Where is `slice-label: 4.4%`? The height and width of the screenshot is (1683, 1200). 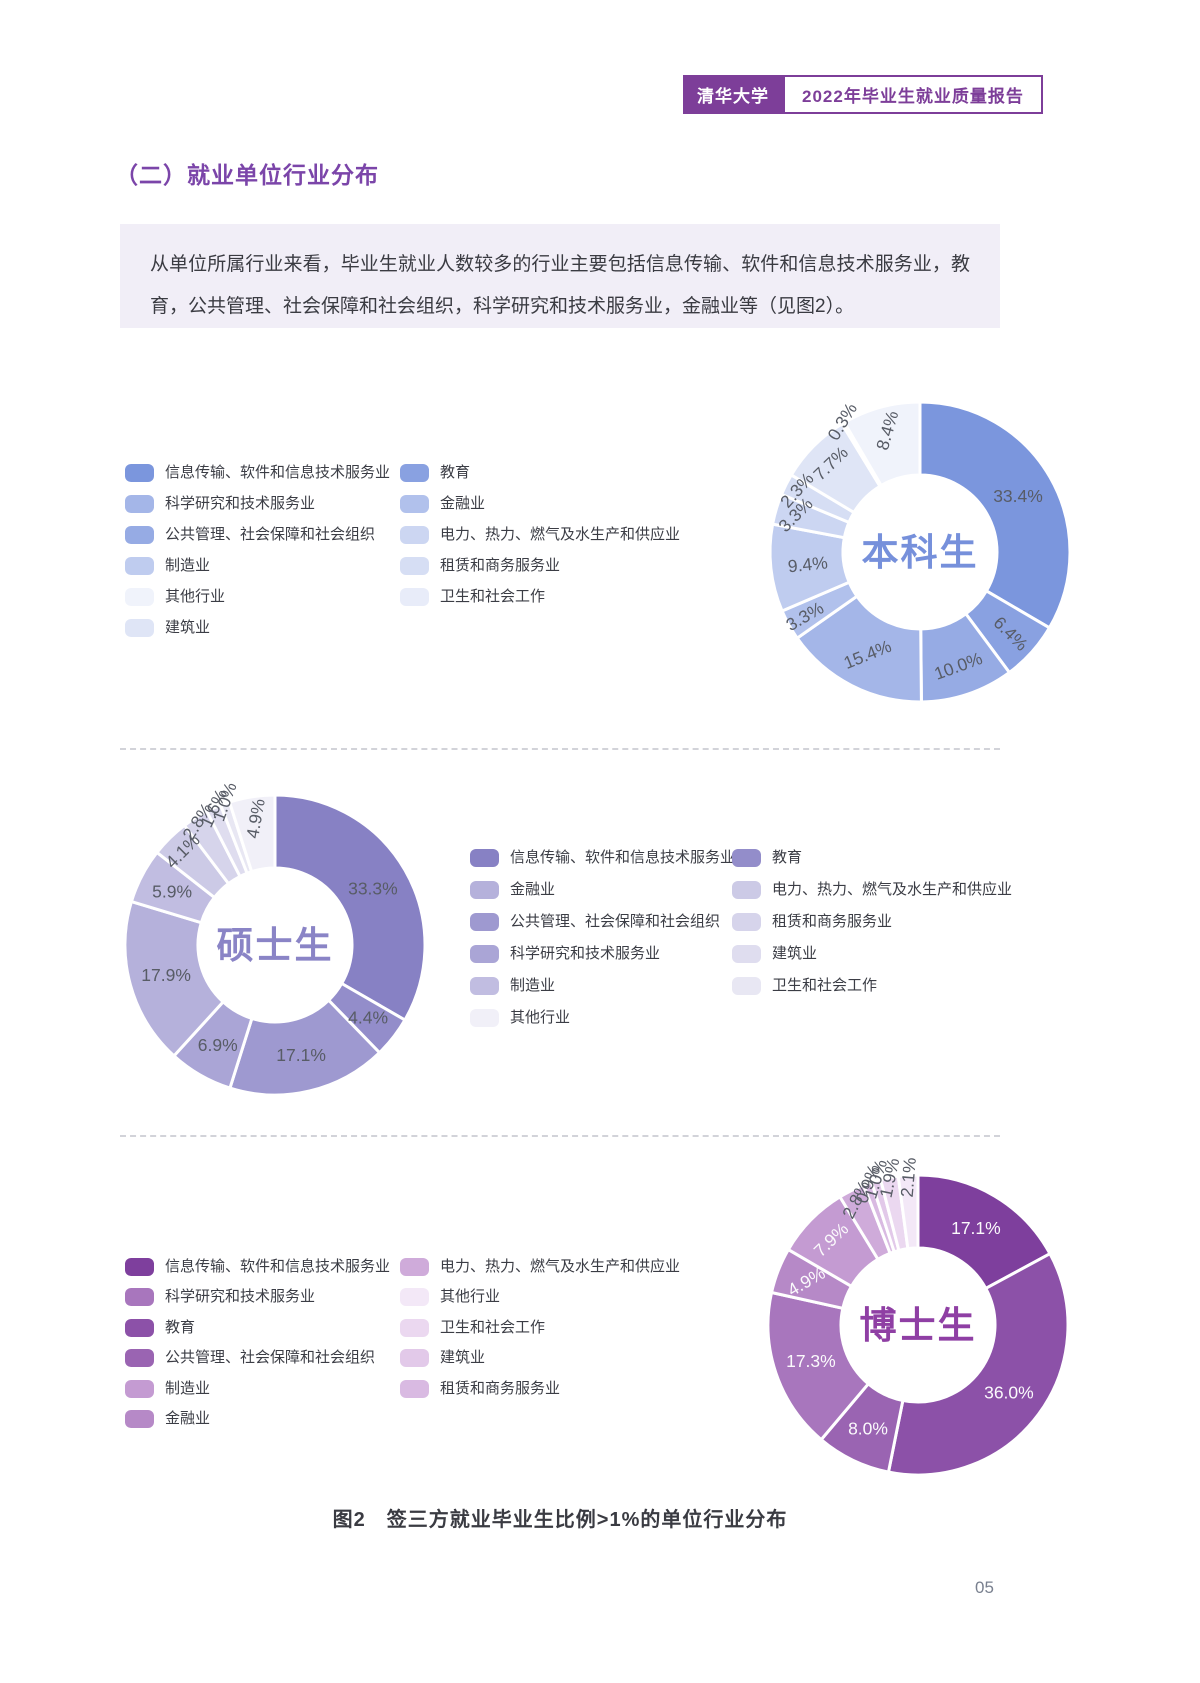 slice-label: 4.4% is located at coordinates (368, 1018).